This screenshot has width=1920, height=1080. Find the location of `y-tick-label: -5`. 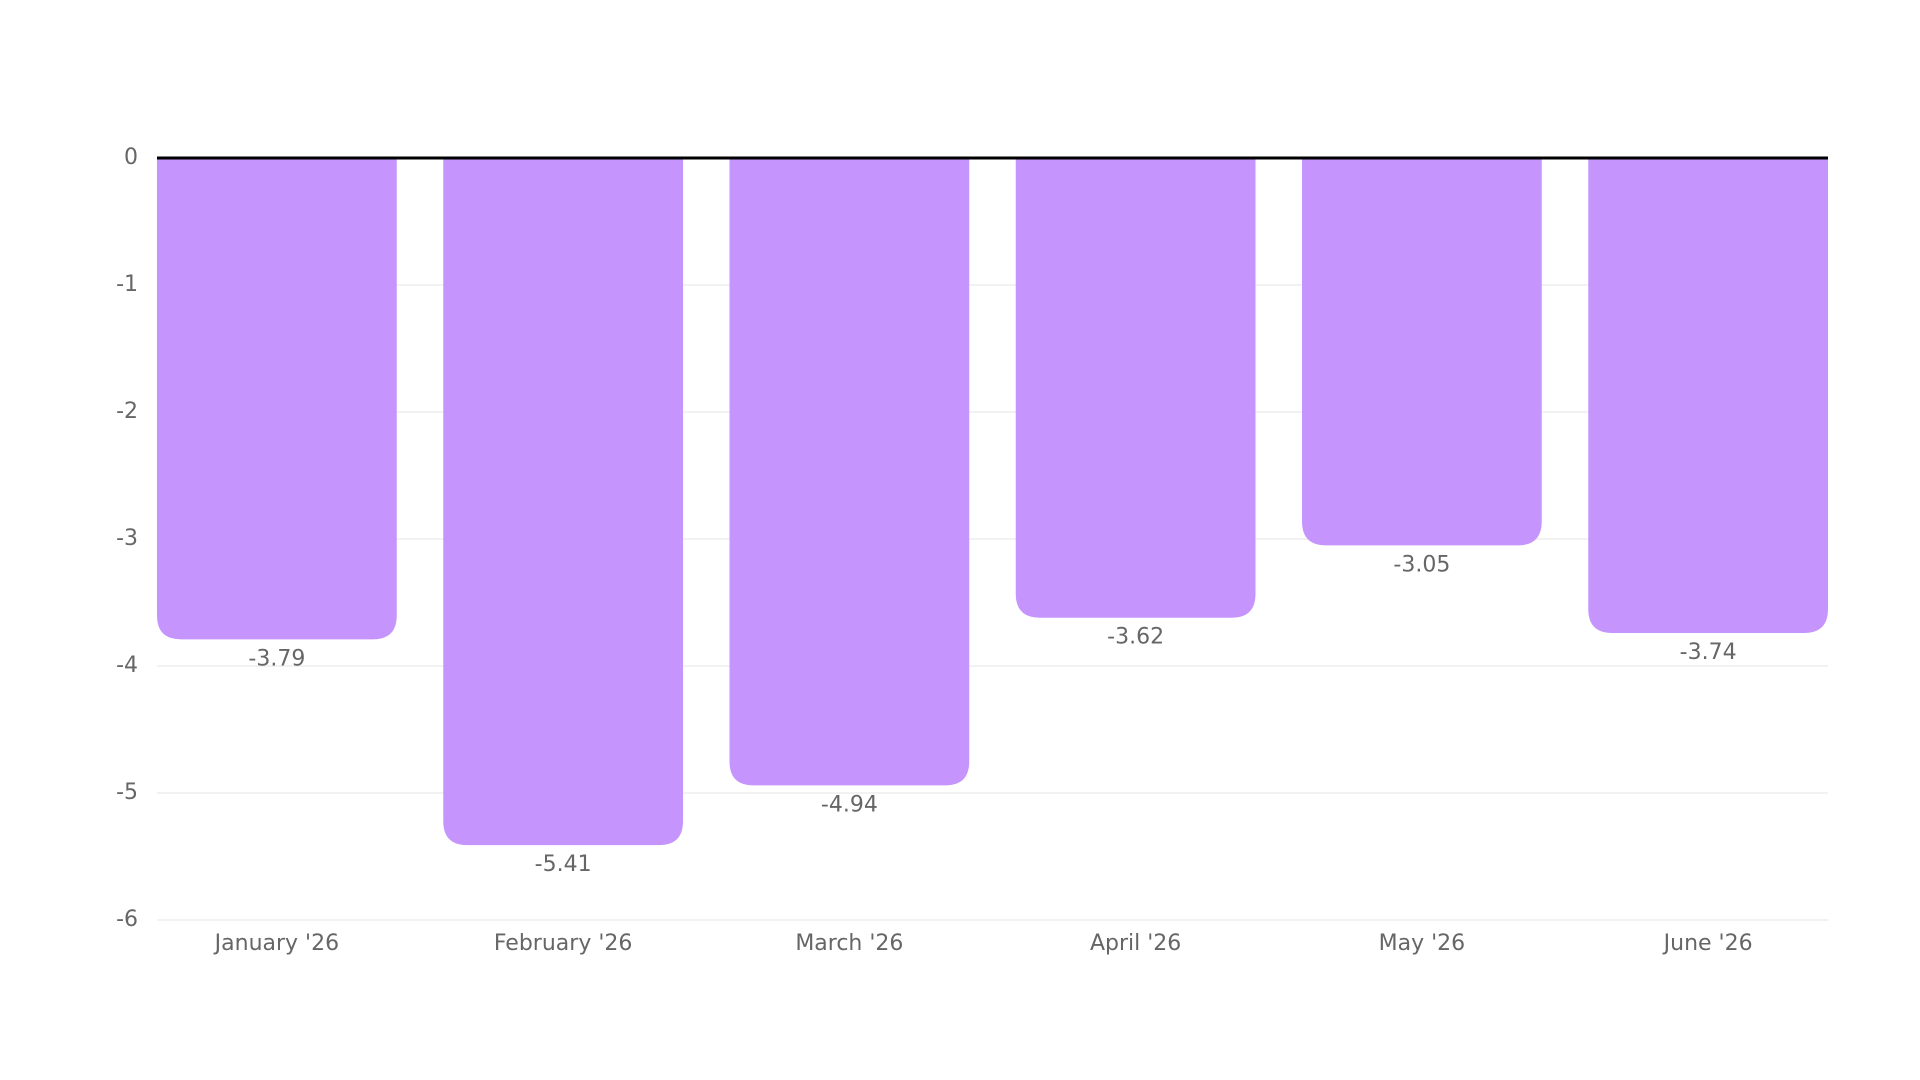

y-tick-label: -5 is located at coordinates (127, 792).